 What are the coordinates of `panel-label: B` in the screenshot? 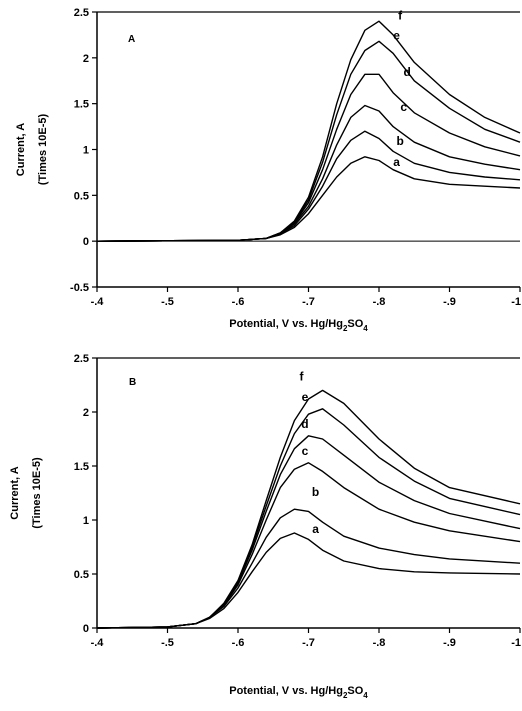 It's located at (132, 382).